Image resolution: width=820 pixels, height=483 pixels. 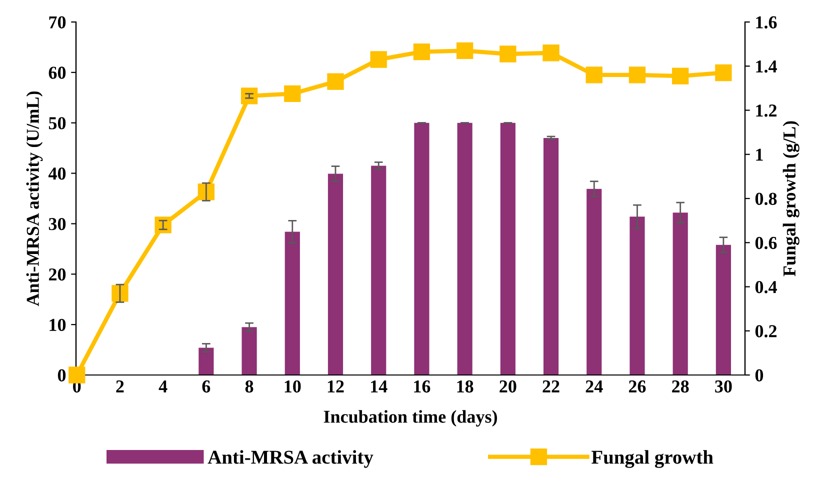 I want to click on x-tick-label: 26, so click(x=637, y=386).